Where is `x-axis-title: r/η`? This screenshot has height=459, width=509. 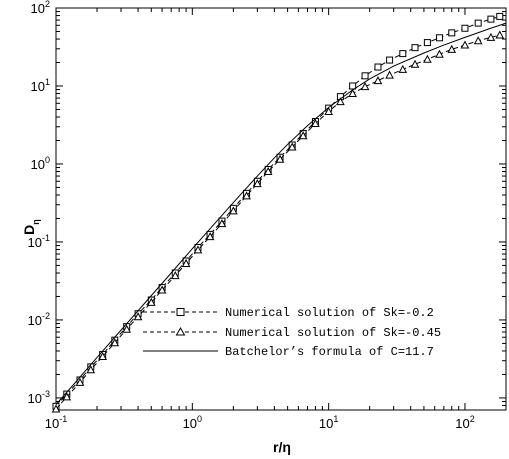
x-axis-title: r/η is located at coordinates (282, 447).